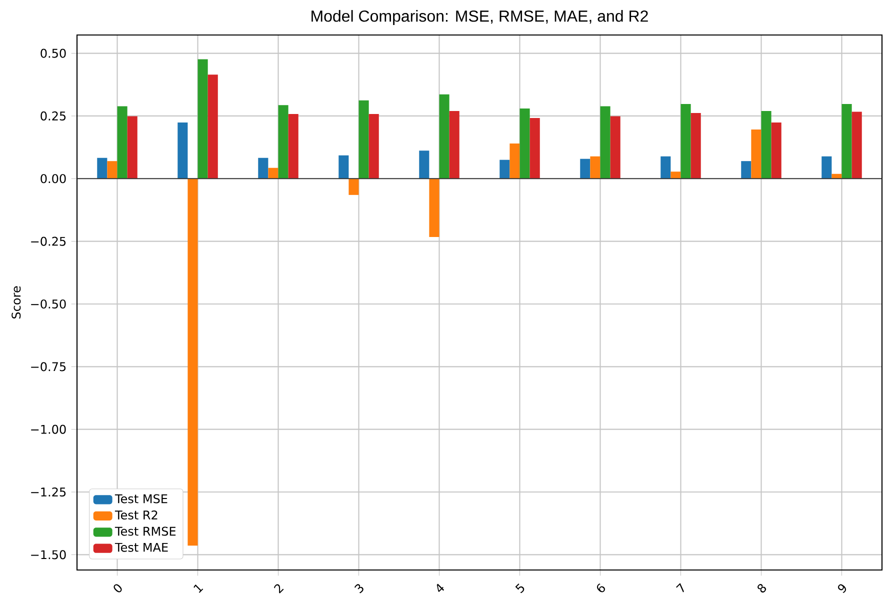 The image size is (886, 614). Describe the element at coordinates (480, 17) in the screenshot. I see `chart-title: Model Comparison: MSE, RMSE, MAE, and R2` at that location.